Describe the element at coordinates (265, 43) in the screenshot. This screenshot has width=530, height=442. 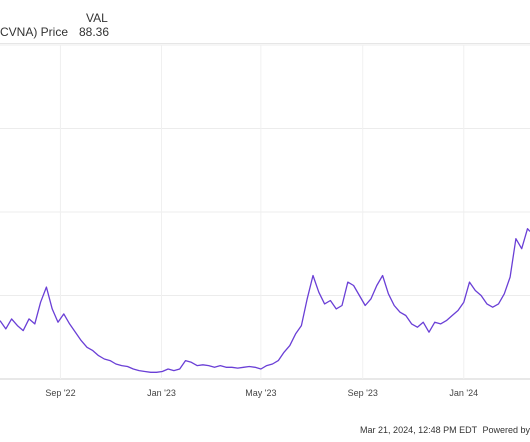
I see `legend-divider` at that location.